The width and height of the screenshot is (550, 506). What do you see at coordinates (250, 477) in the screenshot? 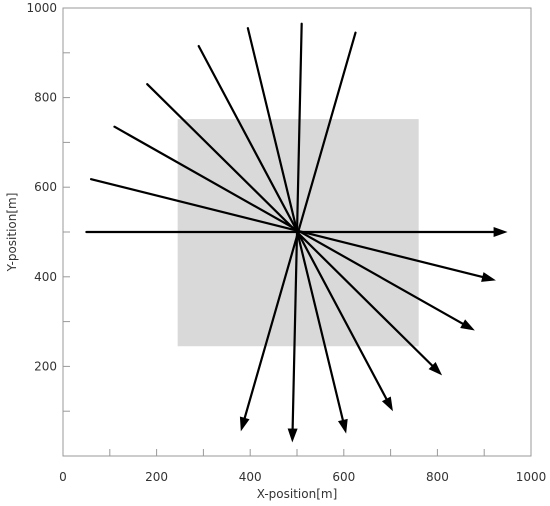
I see `x-tick-label: 400` at bounding box center [250, 477].